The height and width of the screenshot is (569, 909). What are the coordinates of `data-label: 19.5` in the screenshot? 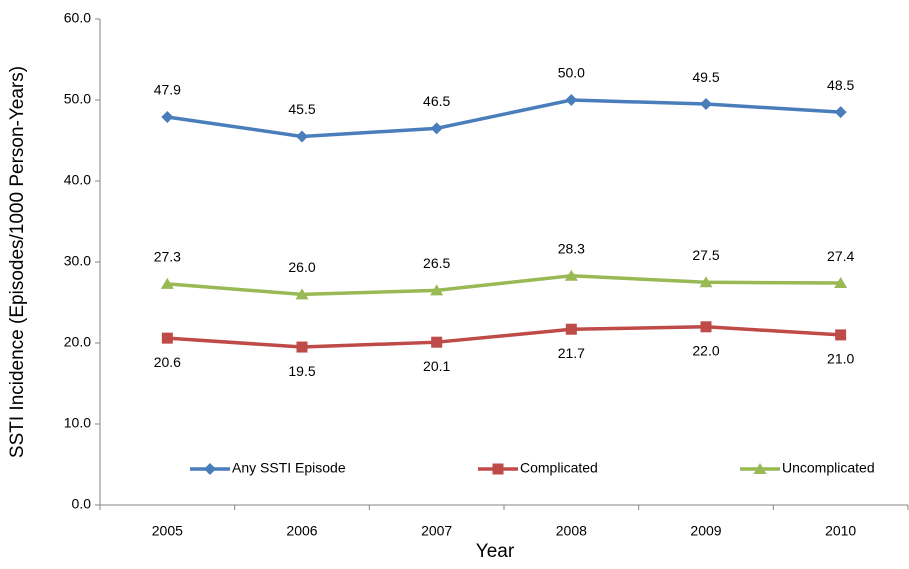 It's located at (301, 371).